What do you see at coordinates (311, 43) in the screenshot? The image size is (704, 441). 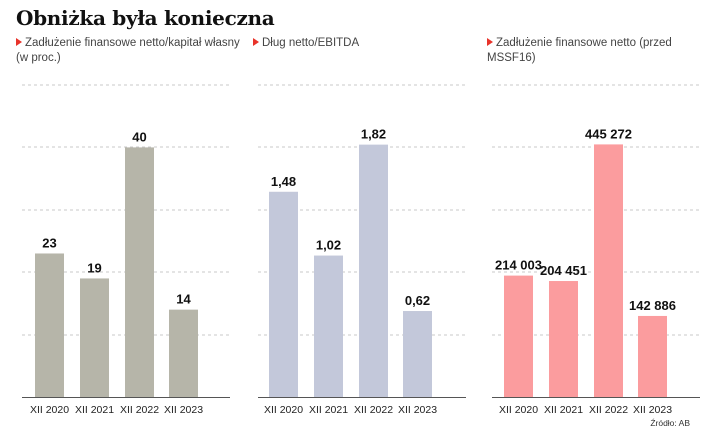 I see `chart-2-title: Dług netto/EBITDA` at bounding box center [311, 43].